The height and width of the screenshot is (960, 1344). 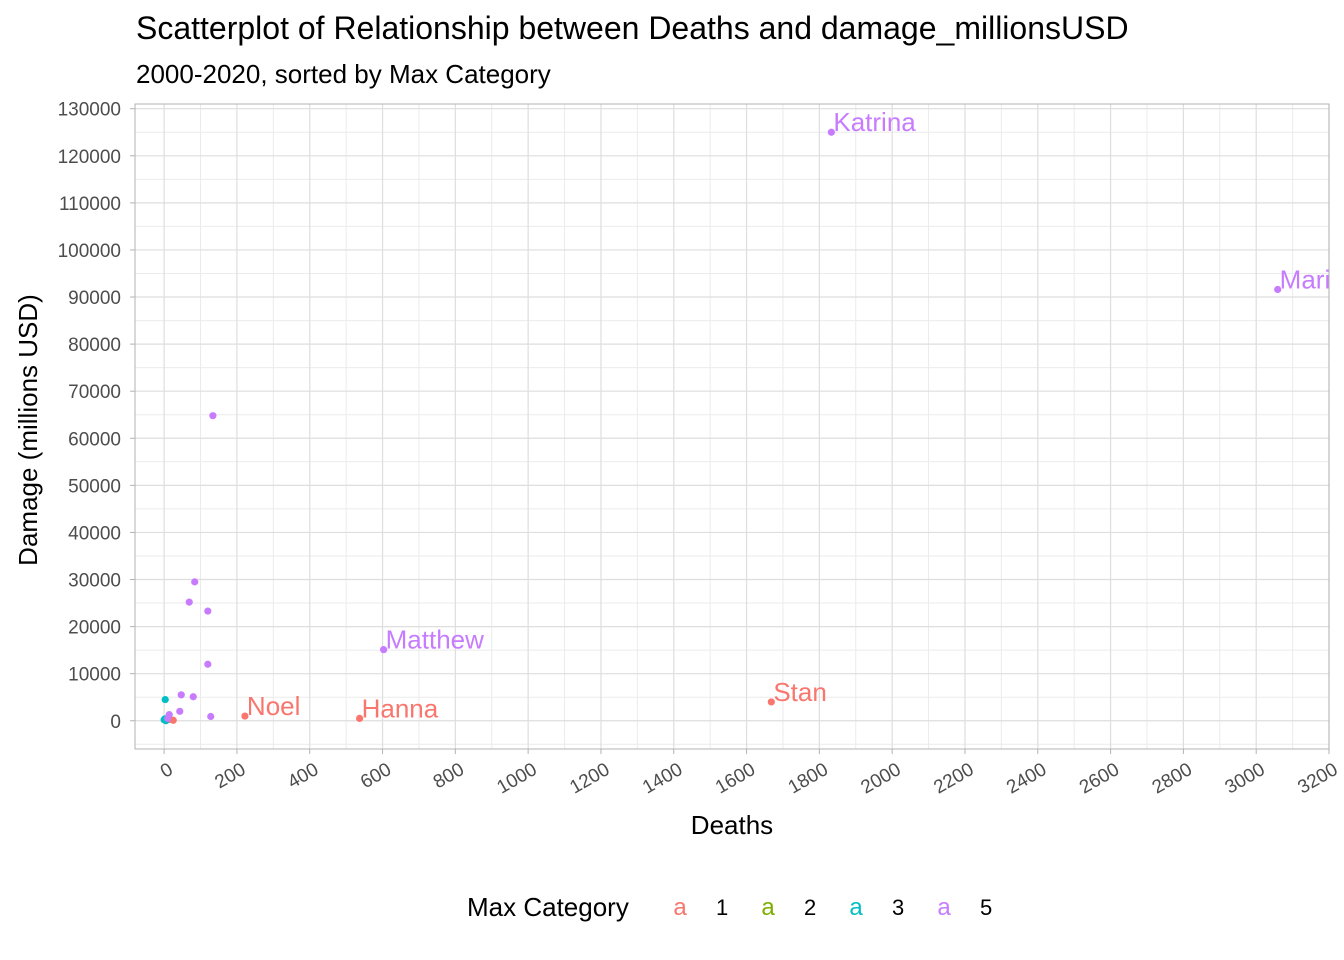 I want to click on x-tick-label: 0, so click(x=167, y=770).